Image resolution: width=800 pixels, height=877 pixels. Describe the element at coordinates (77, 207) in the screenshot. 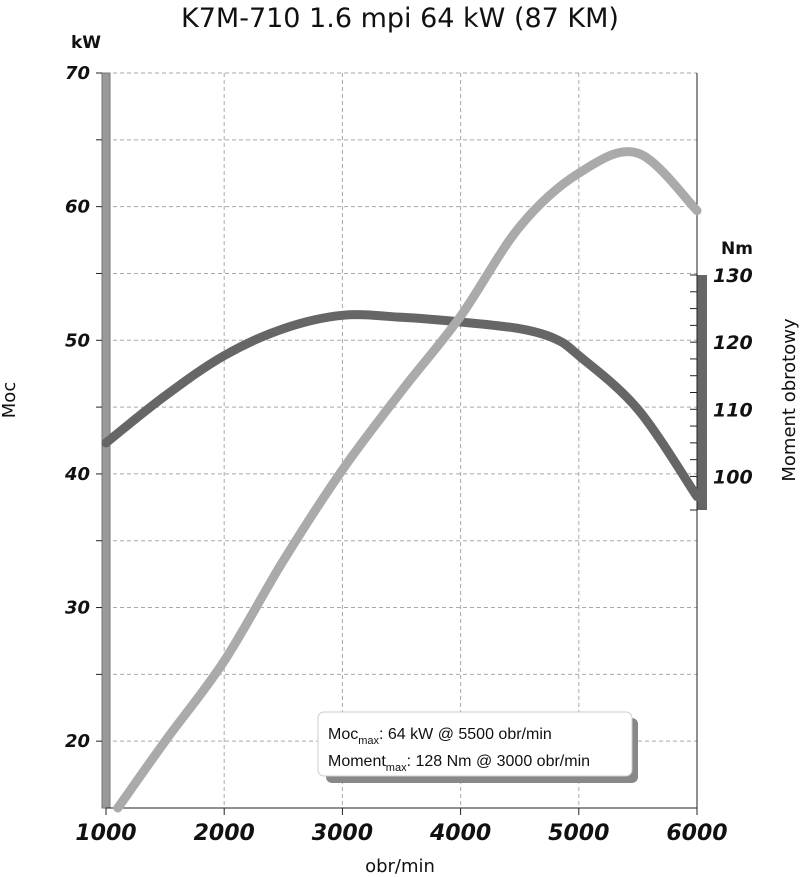

I see `left-tick-label: 60` at that location.